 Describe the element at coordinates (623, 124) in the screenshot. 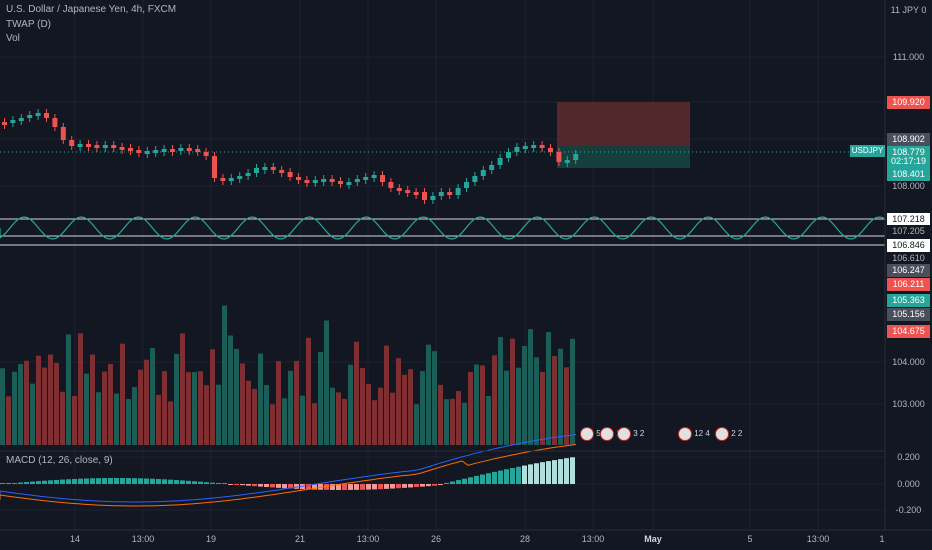

I see `stop-loss-zone` at that location.